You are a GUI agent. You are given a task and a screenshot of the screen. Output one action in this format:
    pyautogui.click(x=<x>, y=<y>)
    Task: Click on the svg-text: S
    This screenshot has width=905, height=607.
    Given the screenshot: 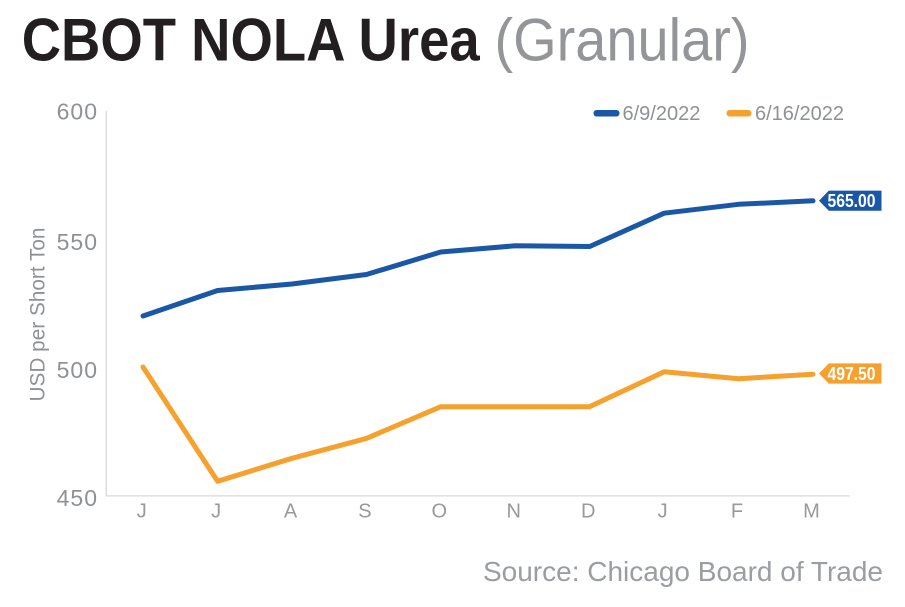 What is the action you would take?
    pyautogui.click(x=364, y=512)
    